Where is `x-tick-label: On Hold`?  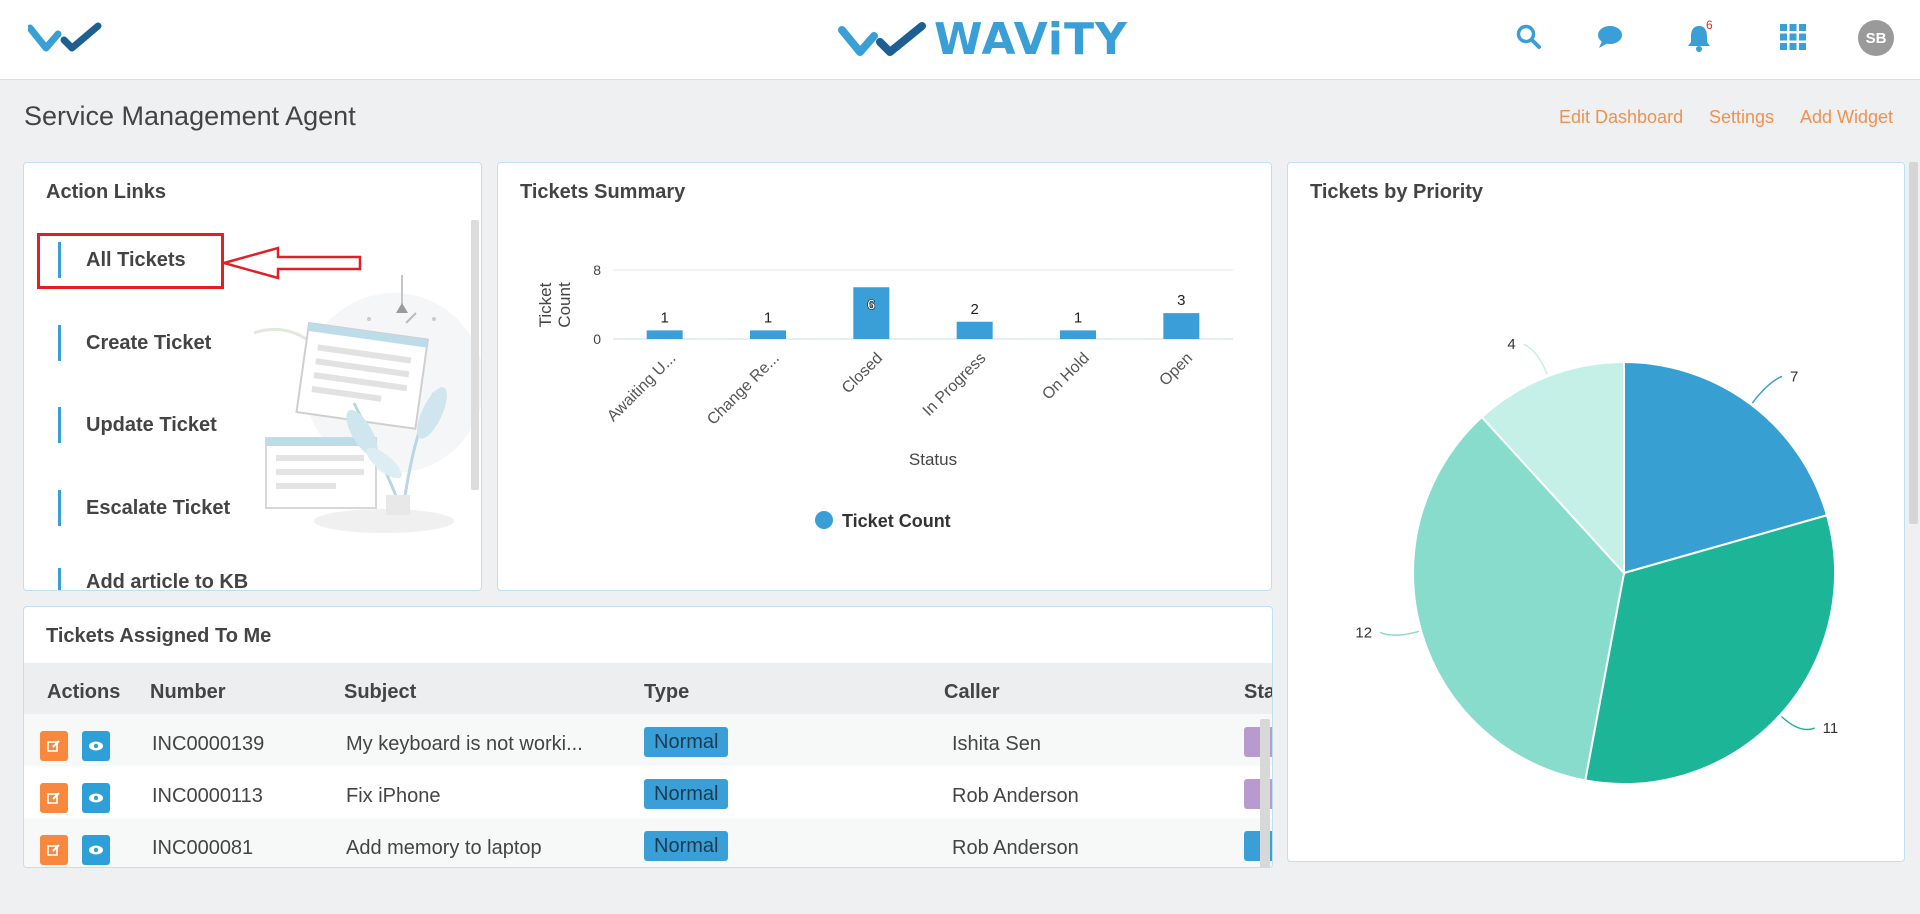 x-tick-label: On Hold is located at coordinates (1066, 377).